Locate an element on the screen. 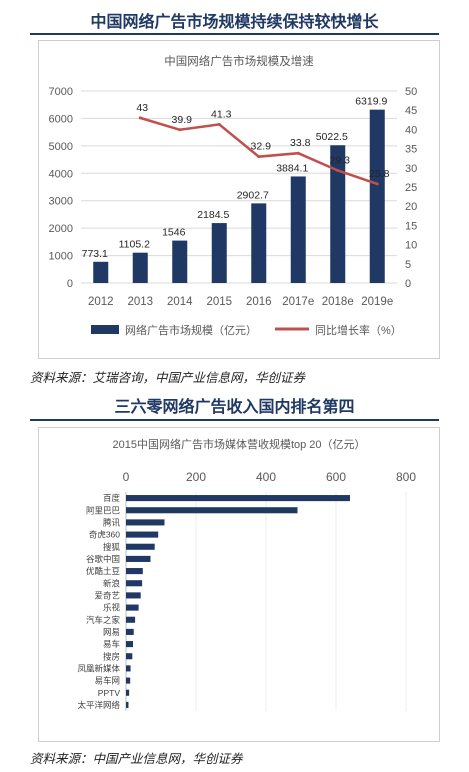 This screenshot has width=469, height=772. chart1-category-label: 2019e is located at coordinates (377, 302).